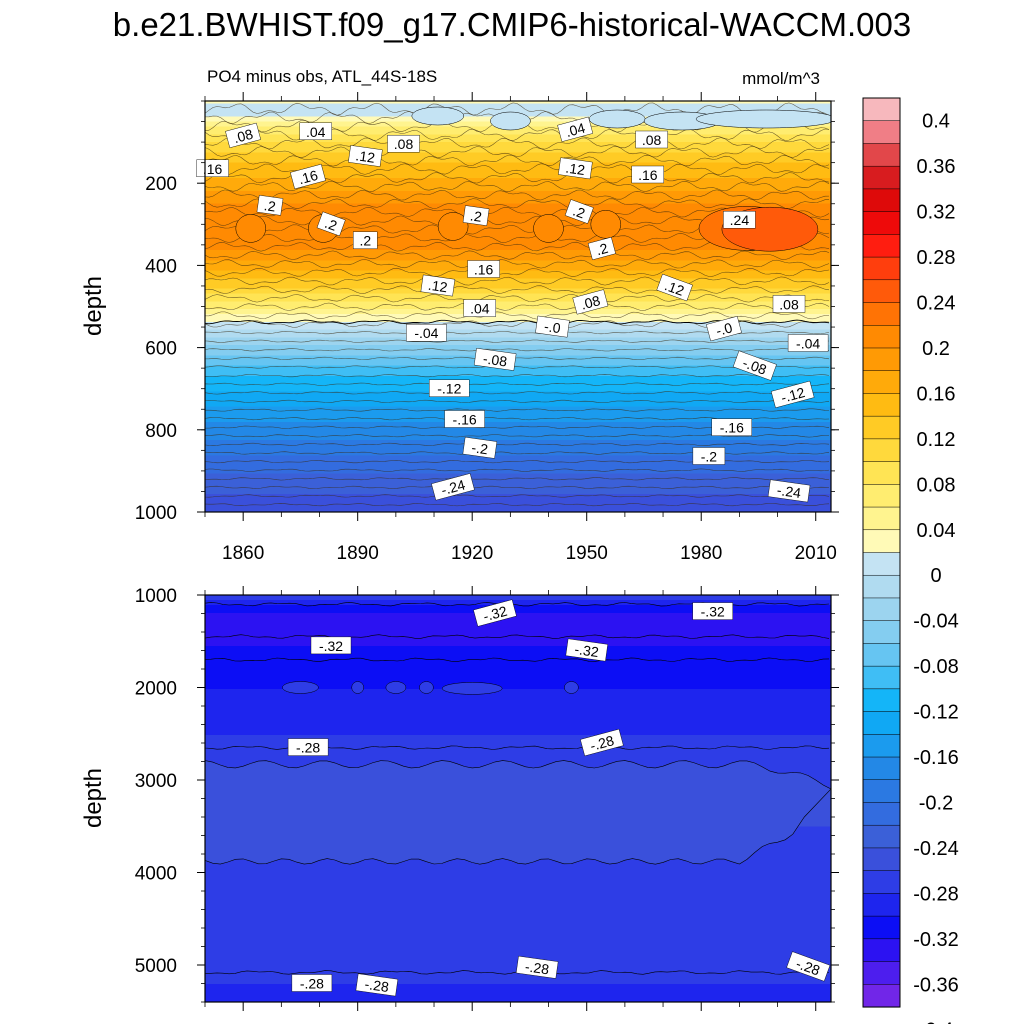 The width and height of the screenshot is (1024, 1024). What do you see at coordinates (936, 758) in the screenshot?
I see `colorbar-tick-label: -0.16` at bounding box center [936, 758].